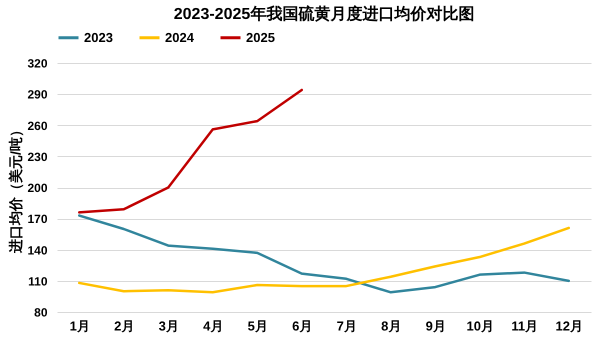  I want to click on x-tick-label: 8月, so click(391, 326).